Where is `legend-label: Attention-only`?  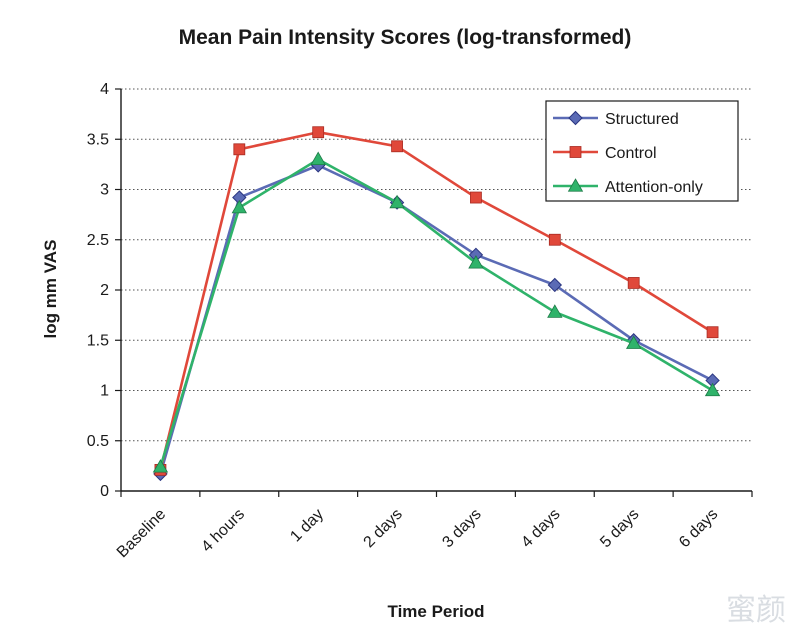
legend-label: Attention-only is located at coordinates (654, 187).